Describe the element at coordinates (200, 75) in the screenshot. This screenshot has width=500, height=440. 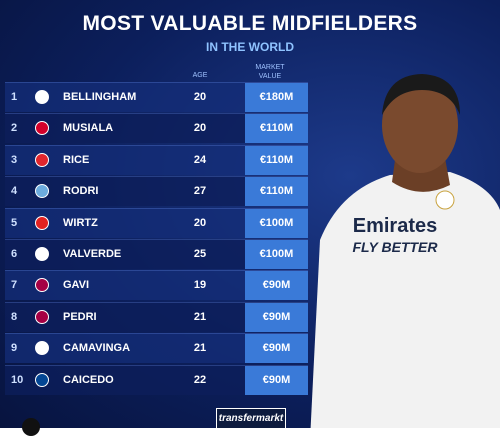
I see `age-header: AGE` at that location.